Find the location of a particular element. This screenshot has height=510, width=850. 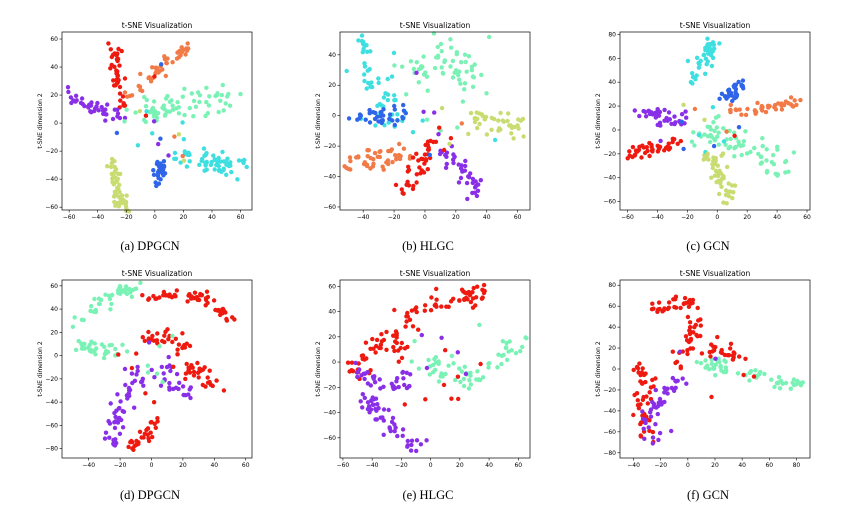

y-tick-label: 40 is located at coordinates (54, 67).